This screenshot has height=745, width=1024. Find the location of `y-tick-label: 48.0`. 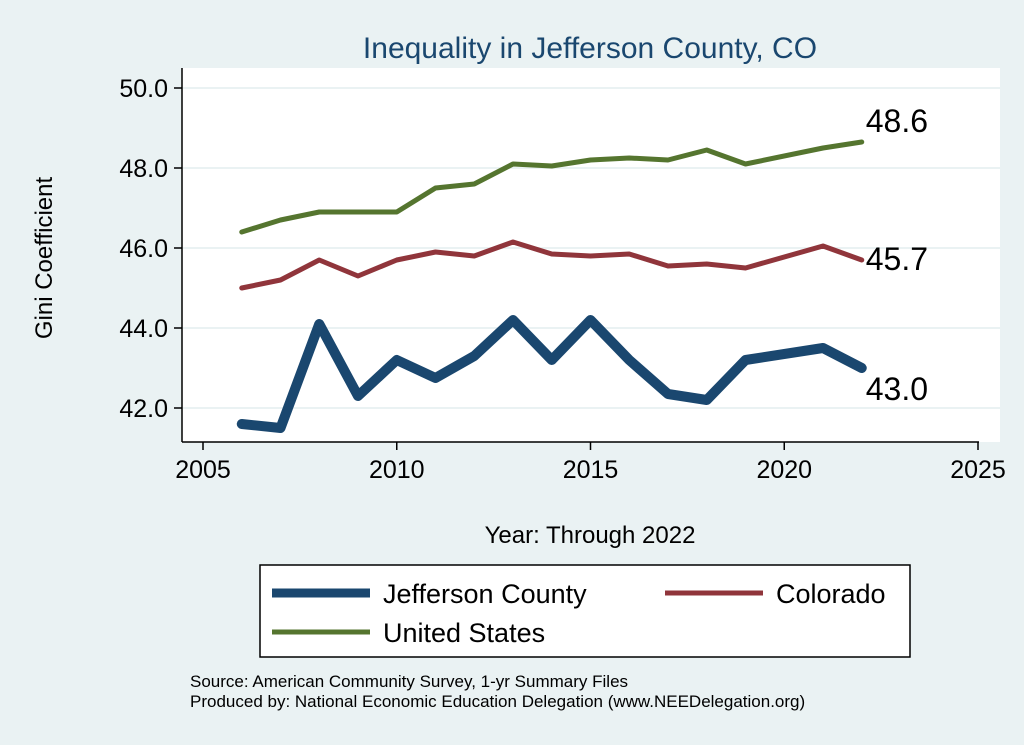

y-tick-label: 48.0 is located at coordinates (143, 169).